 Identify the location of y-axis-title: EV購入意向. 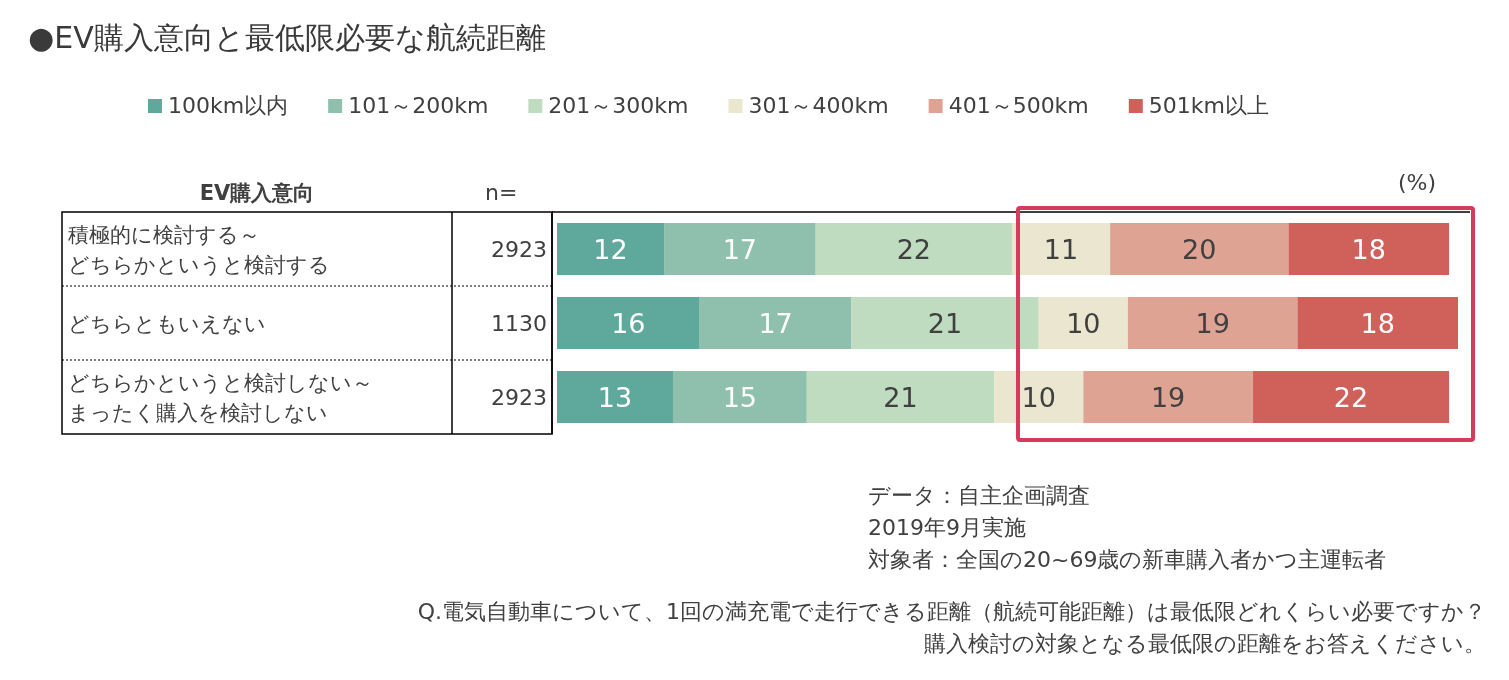
(257, 193).